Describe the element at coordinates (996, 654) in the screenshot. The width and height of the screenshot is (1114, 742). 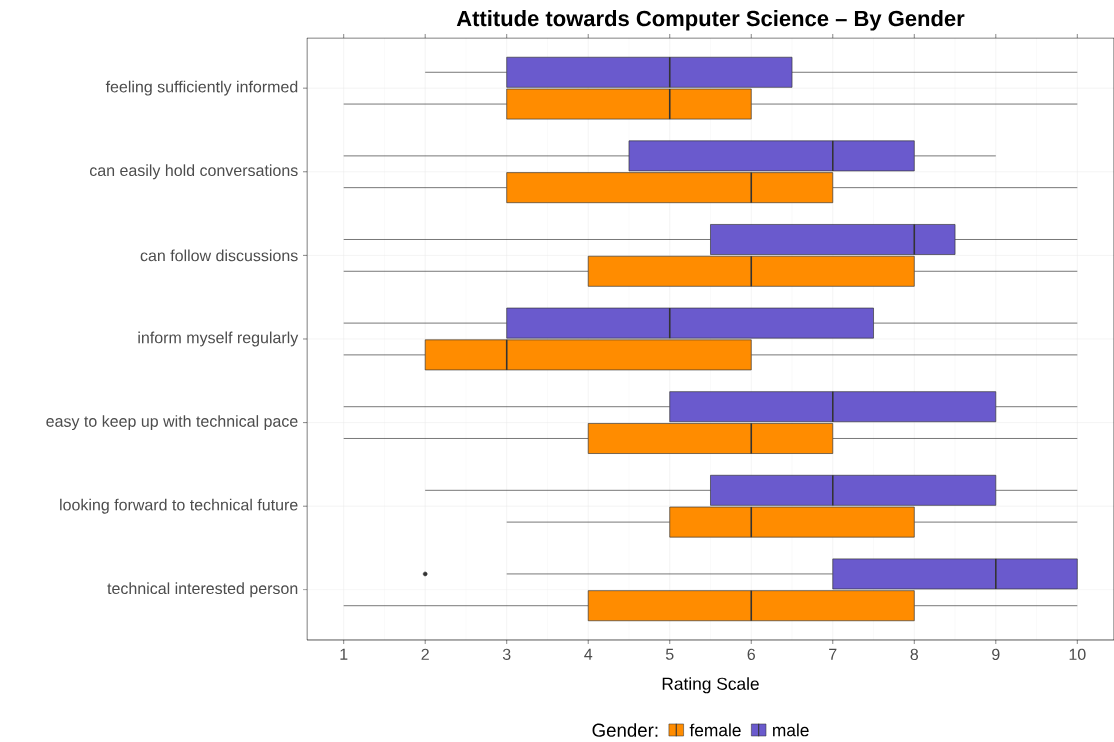
I see `x-tick-label: 9` at that location.